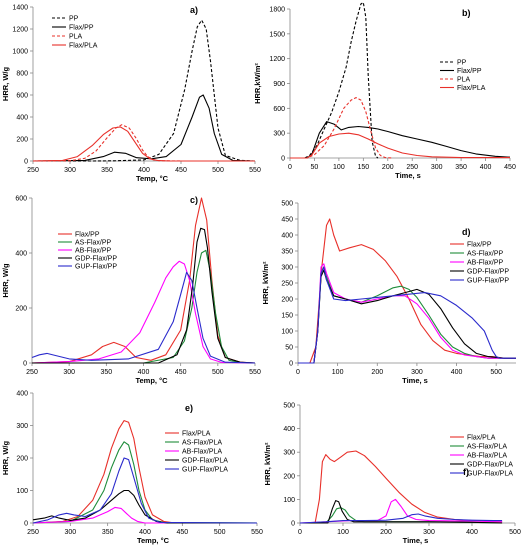 The height and width of the screenshot is (550, 524). I want to click on y-tick-label: 350, so click(287, 252).